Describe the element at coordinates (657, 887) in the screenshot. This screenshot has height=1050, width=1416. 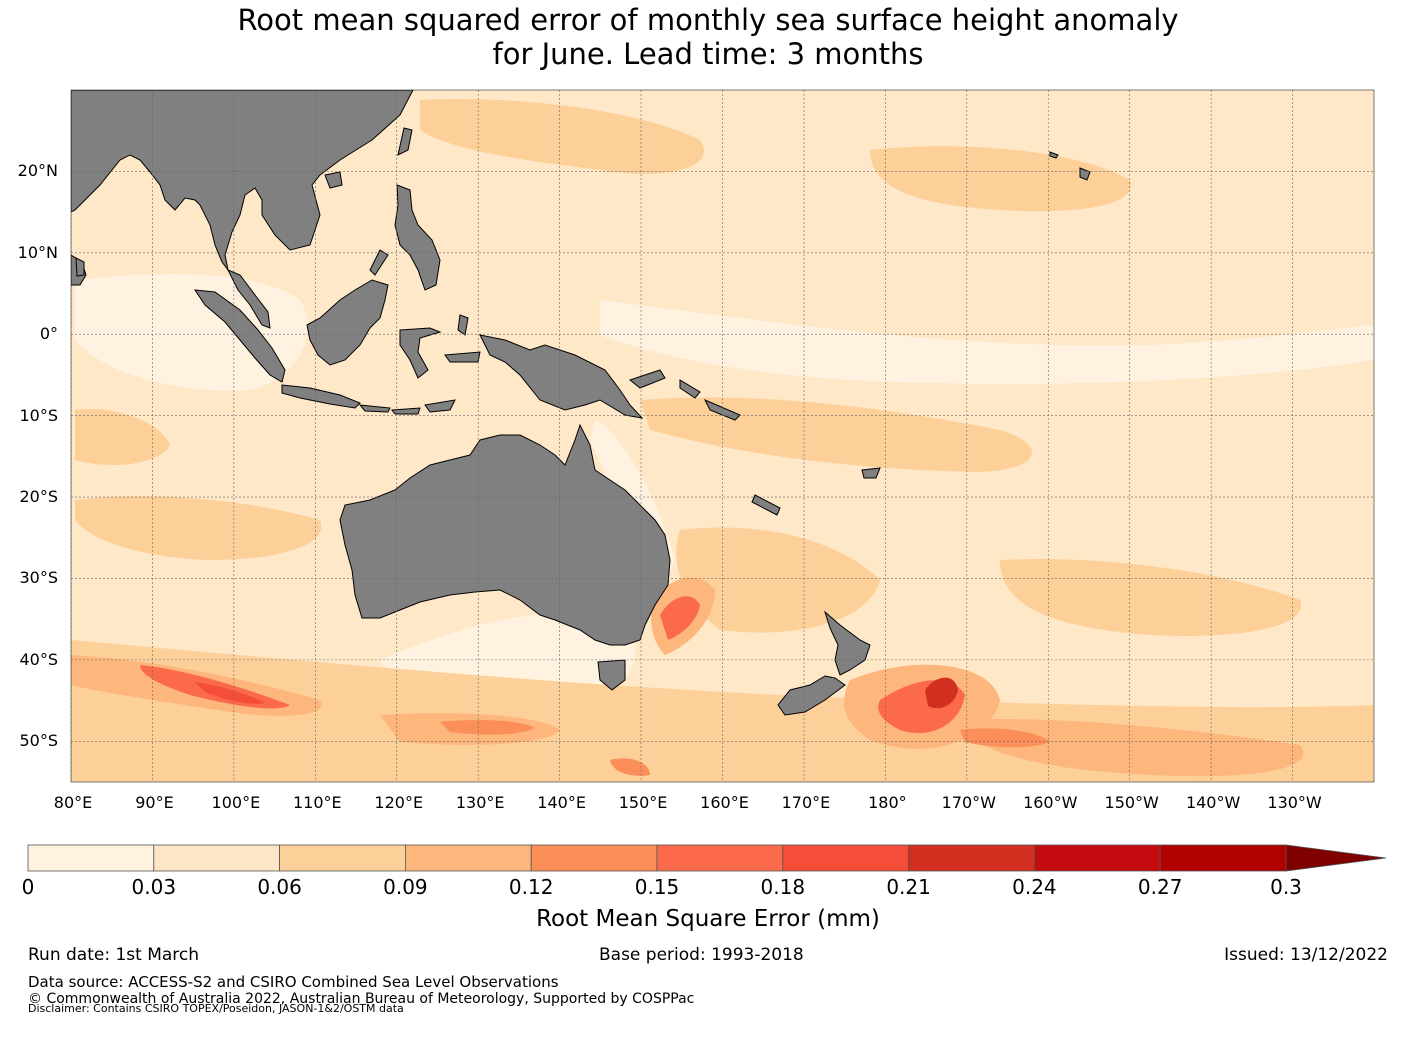
I see `colorbar-tick-label: 0.15` at that location.